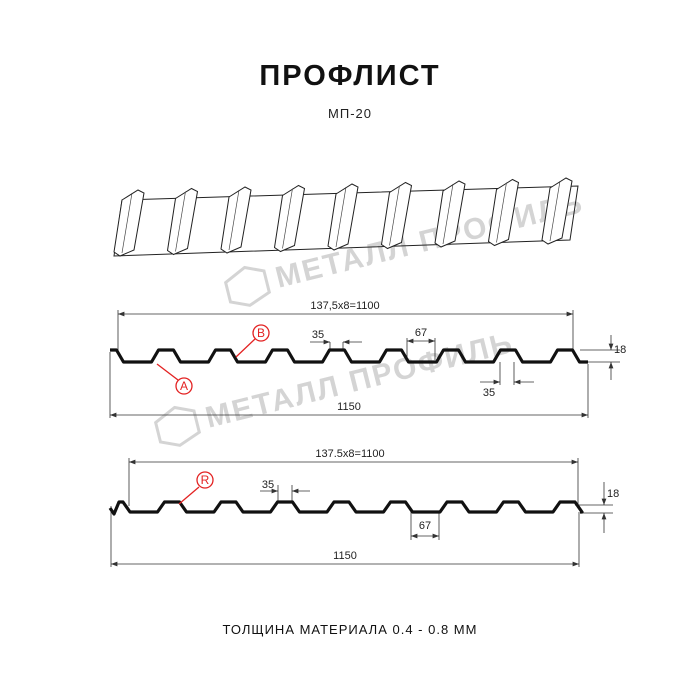 The height and width of the screenshot is (700, 700). Describe the element at coordinates (350, 629) in the screenshot. I see `material-thickness-note: ТОЛЩИНА МАТЕРИАЛА 0.4 - 0.8 ММ` at that location.